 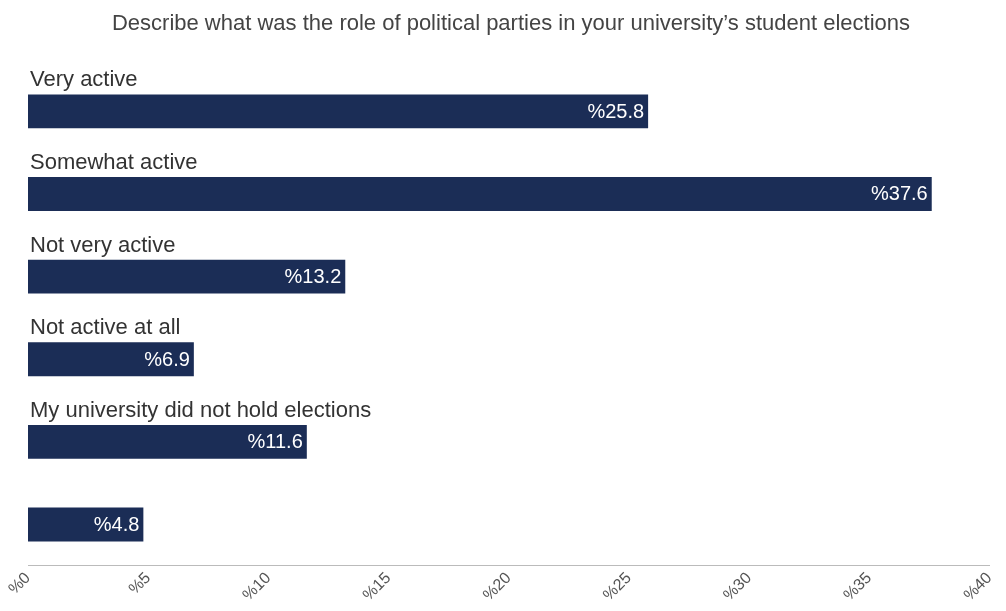 What do you see at coordinates (105, 327) in the screenshot?
I see `y-tick-label: Not active at all` at bounding box center [105, 327].